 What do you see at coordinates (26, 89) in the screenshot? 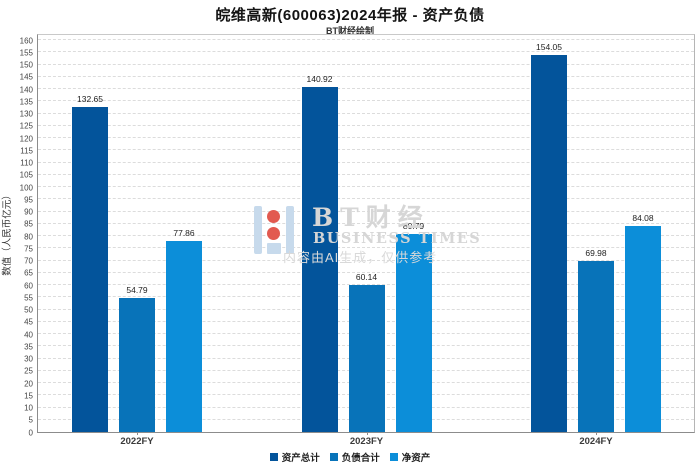
I see `y-tick-label: 140` at bounding box center [26, 89].